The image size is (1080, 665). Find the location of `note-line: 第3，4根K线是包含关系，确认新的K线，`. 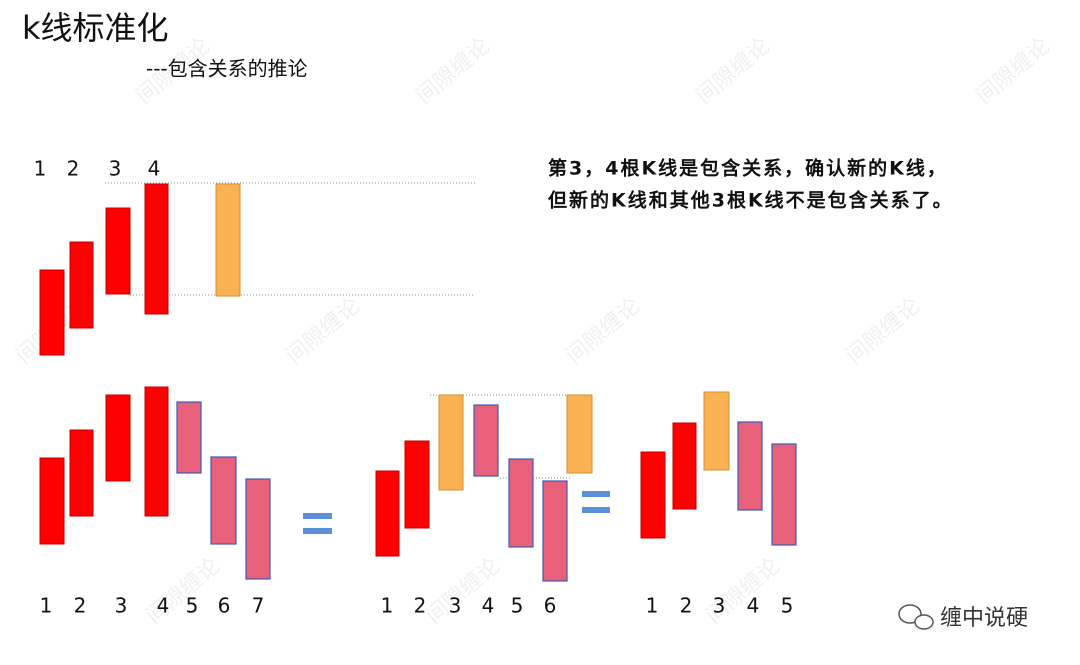

note-line: 第3，4根K线是包含关系，确认新的K线， is located at coordinates (748, 168).